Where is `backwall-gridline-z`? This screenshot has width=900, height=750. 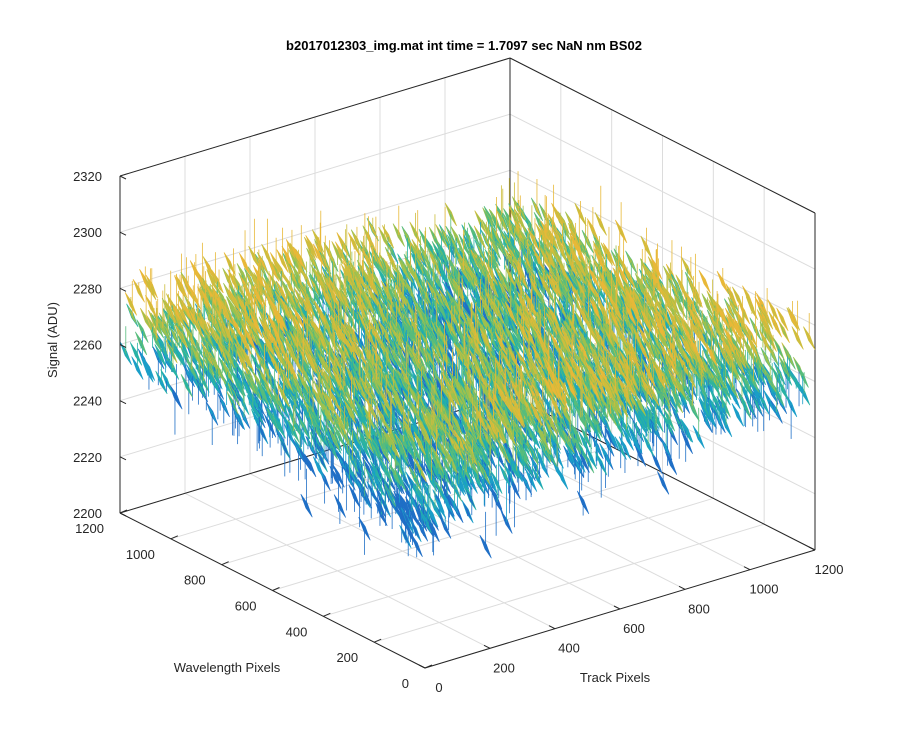 backwall-gridline-z is located at coordinates (315, 173).